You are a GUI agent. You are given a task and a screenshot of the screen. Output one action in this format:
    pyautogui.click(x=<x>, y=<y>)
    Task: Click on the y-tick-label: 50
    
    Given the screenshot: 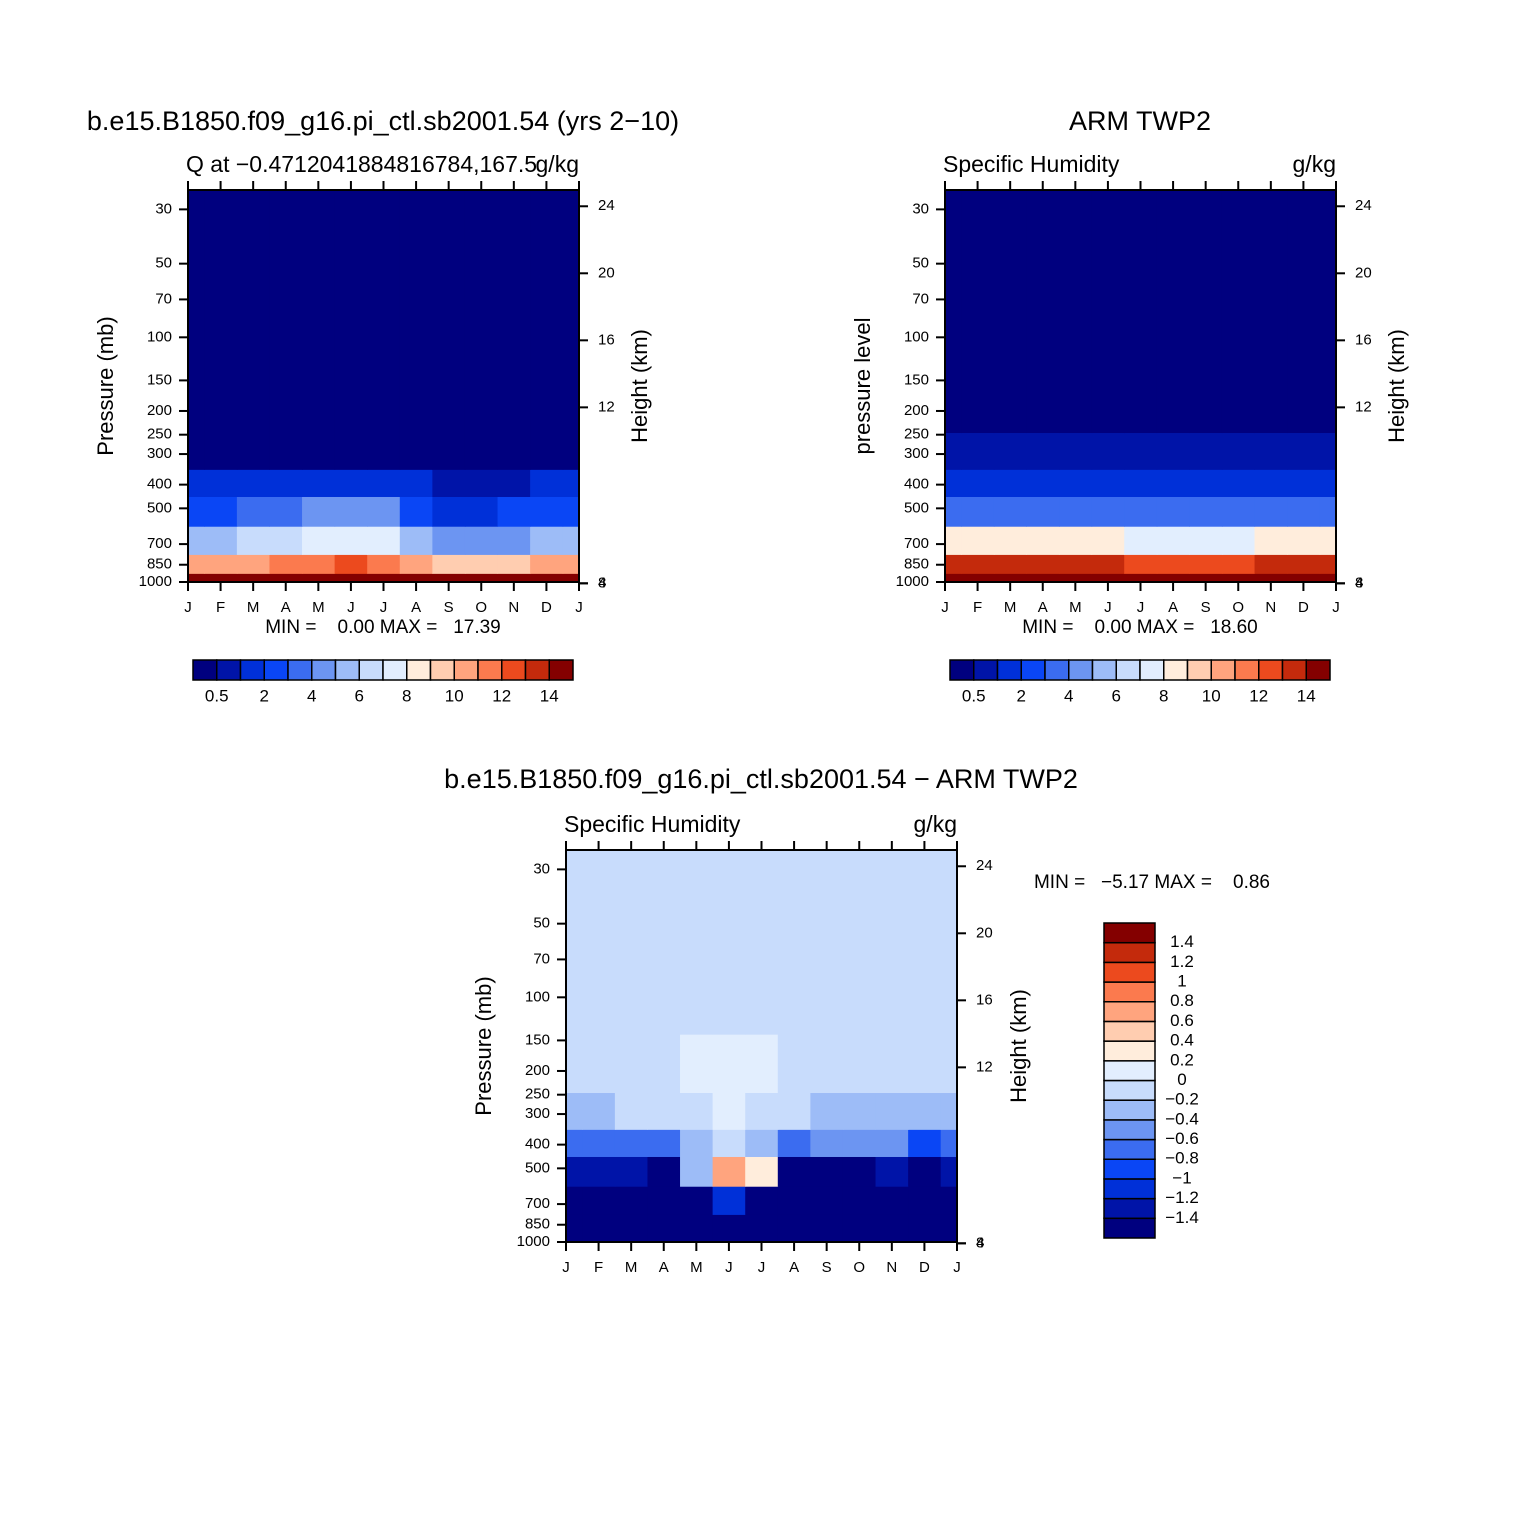 What is the action you would take?
    pyautogui.click(x=163, y=263)
    